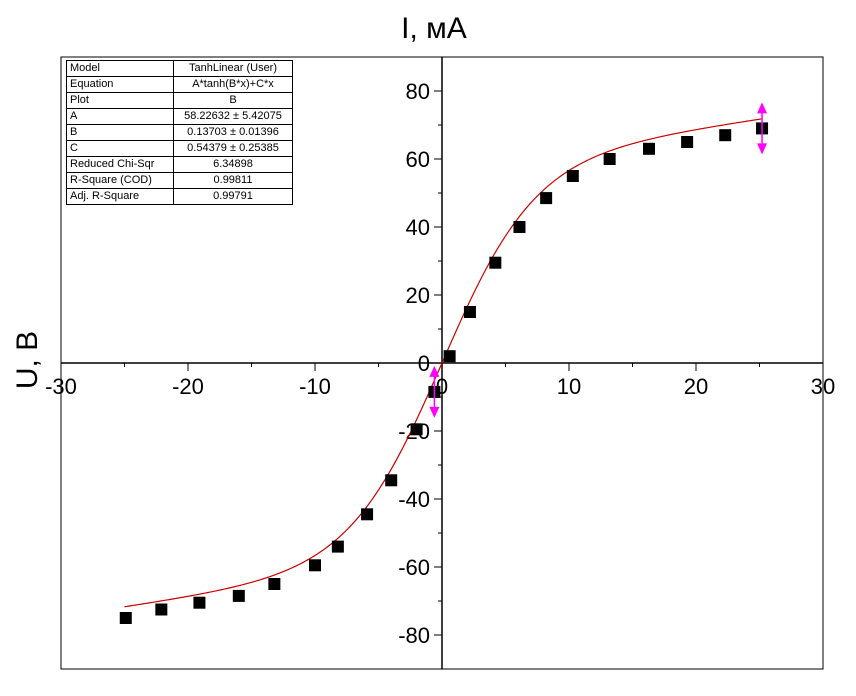 This screenshot has width=856, height=696. Describe the element at coordinates (120, 180) in the screenshot. I see `fit-table-key: R-Square (COD)` at that location.